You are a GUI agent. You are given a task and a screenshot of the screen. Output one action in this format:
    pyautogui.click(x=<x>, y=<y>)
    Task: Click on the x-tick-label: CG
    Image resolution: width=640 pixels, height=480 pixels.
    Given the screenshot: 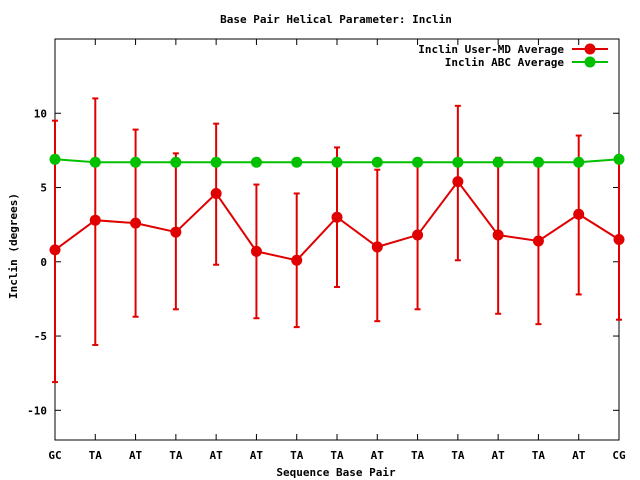 What is the action you would take?
    pyautogui.click(x=619, y=455)
    